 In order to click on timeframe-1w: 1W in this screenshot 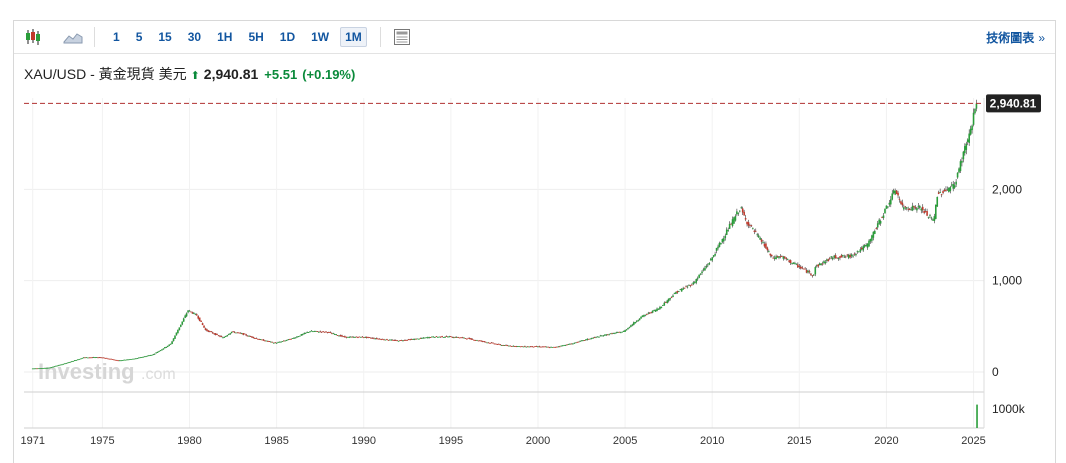, I will do `click(320, 37)`.